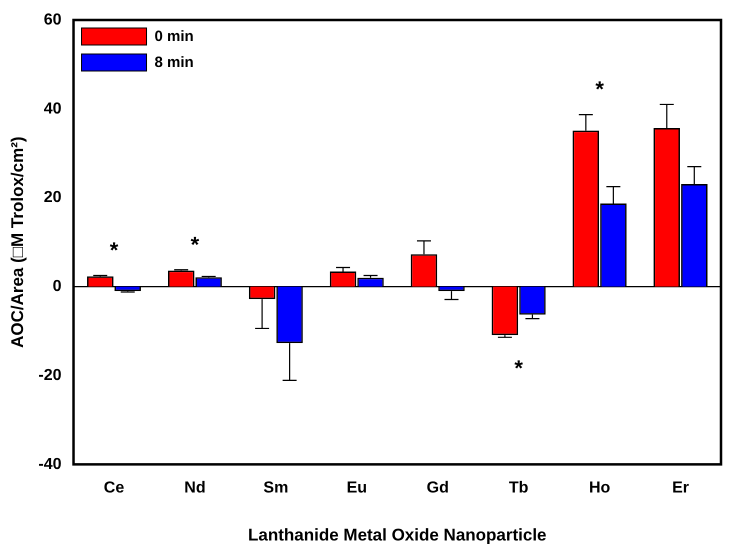 Image resolution: width=733 pixels, height=554 pixels. I want to click on y-tick-label: 60, so click(53, 19).